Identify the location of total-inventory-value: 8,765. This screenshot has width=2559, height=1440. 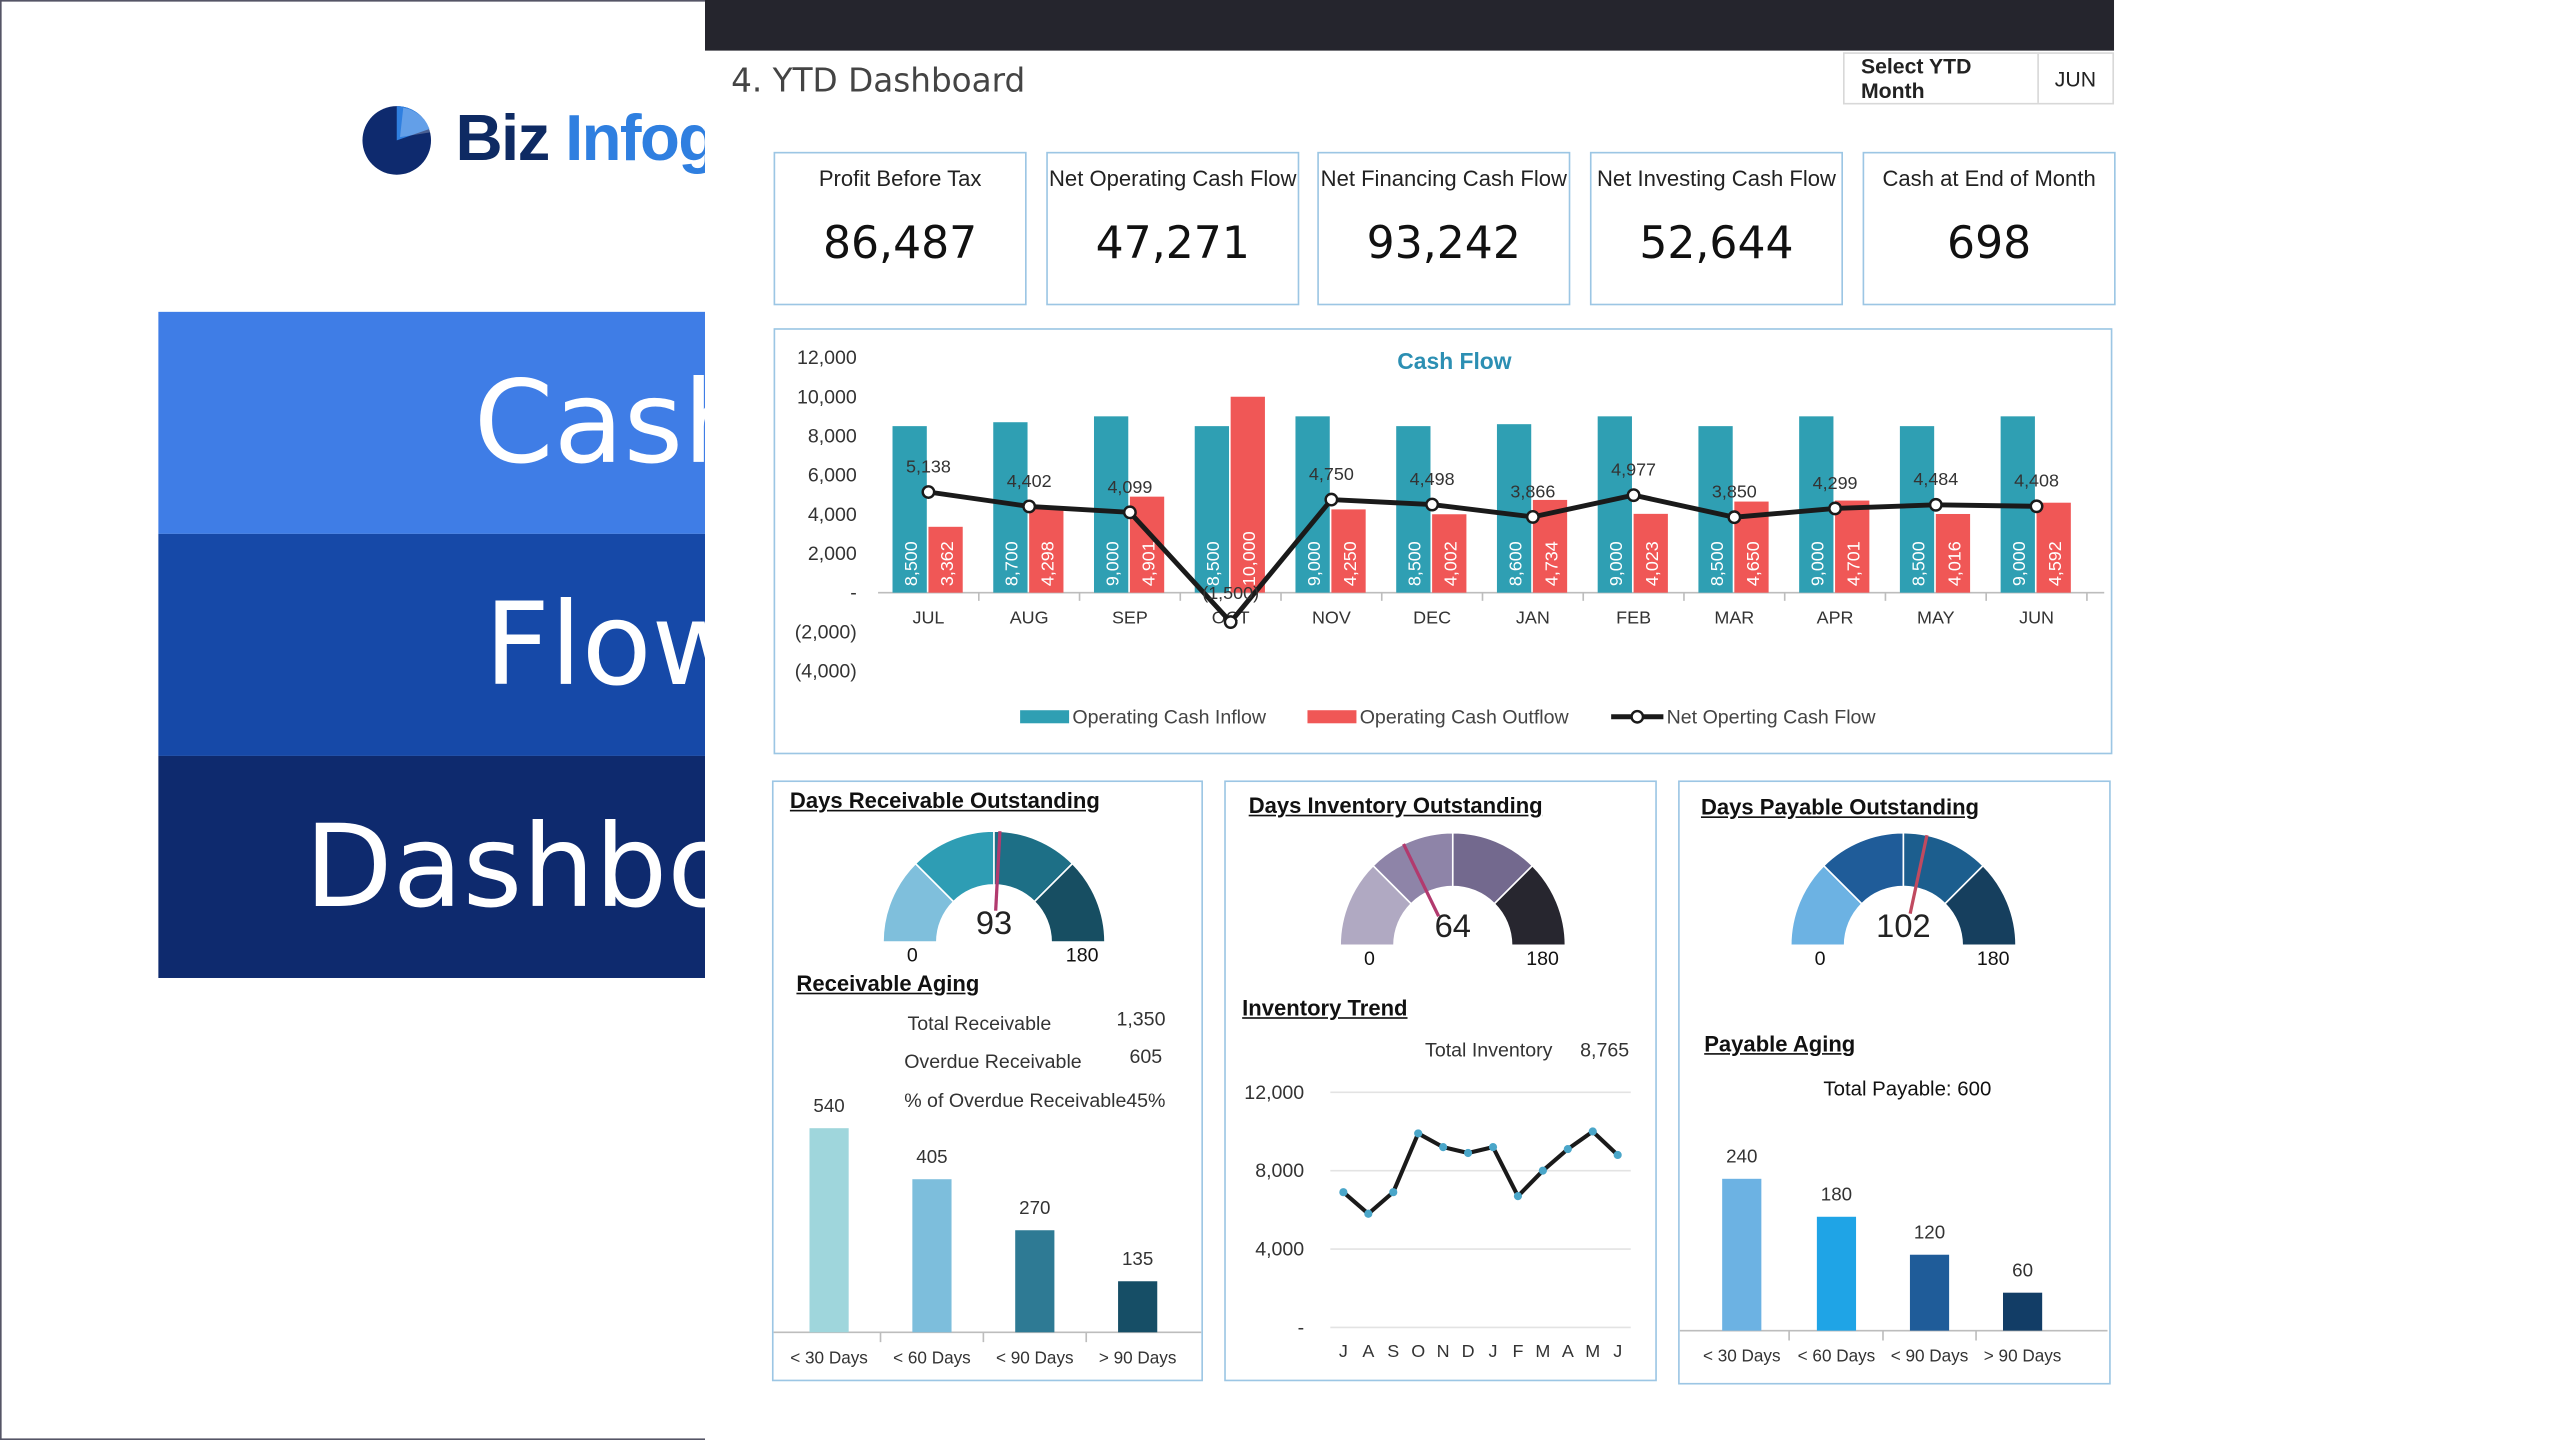
(1605, 1050).